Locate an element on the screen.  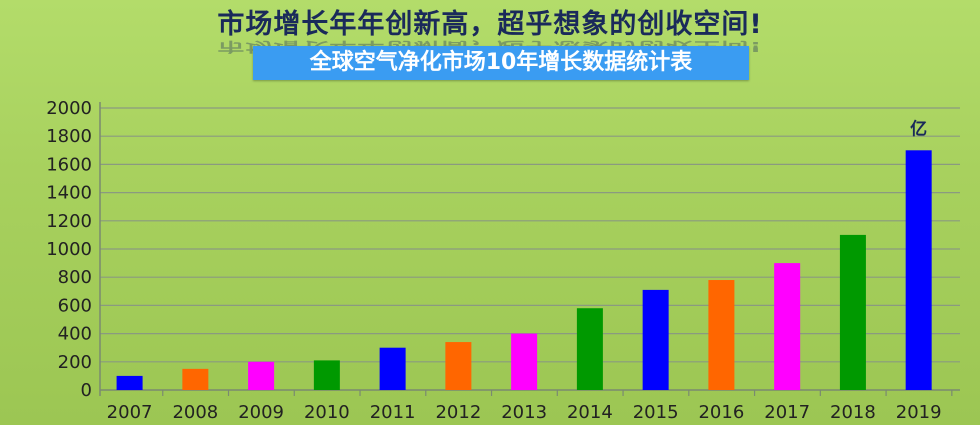
bar-2010 is located at coordinates (326, 375).